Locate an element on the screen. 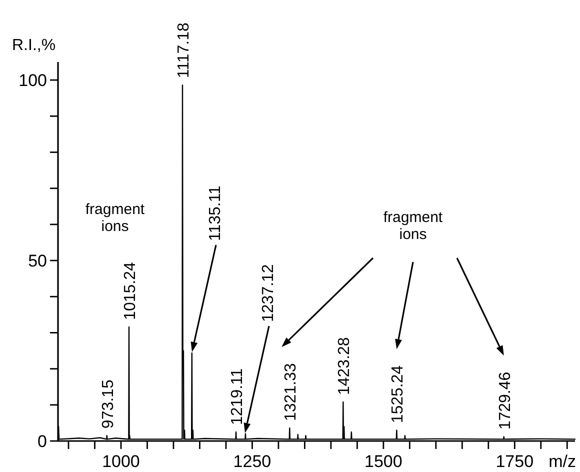  y-tick-label: 0 is located at coordinates (42, 441).